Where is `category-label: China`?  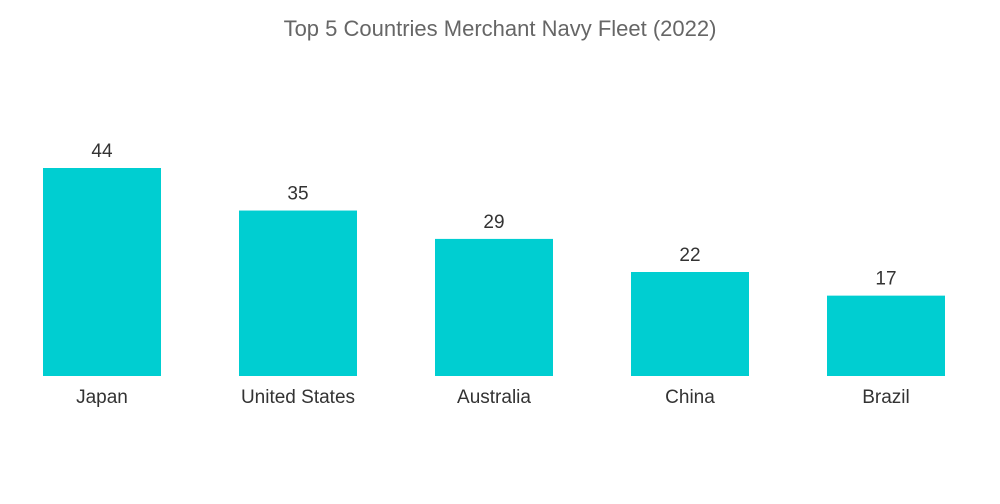 category-label: China is located at coordinates (690, 397).